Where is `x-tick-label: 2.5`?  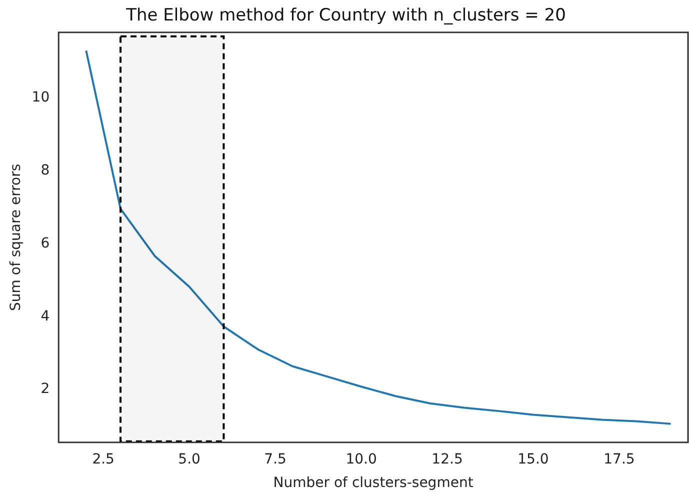
x-tick-label: 2.5 is located at coordinates (103, 459).